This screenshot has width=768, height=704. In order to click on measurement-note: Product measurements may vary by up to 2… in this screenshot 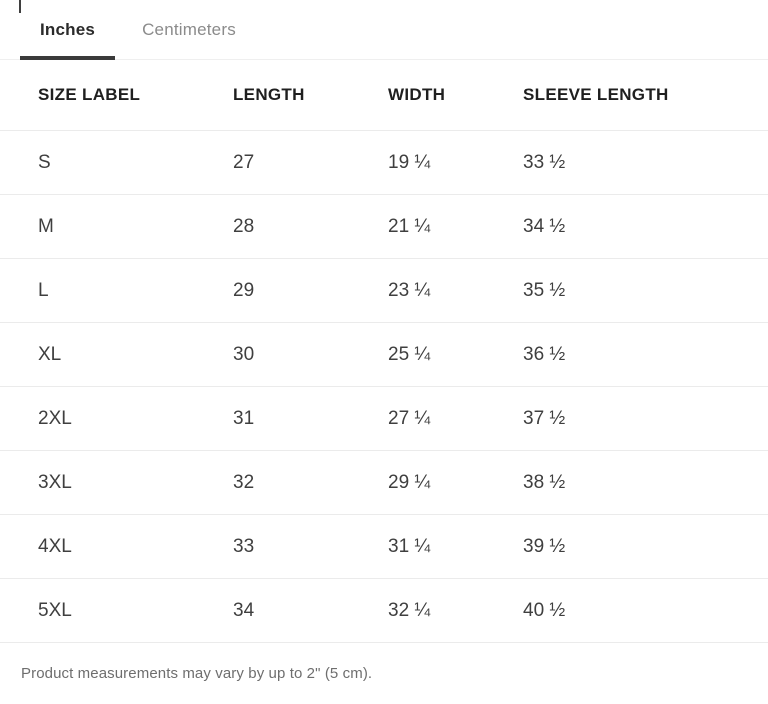, I will do `click(197, 673)`.